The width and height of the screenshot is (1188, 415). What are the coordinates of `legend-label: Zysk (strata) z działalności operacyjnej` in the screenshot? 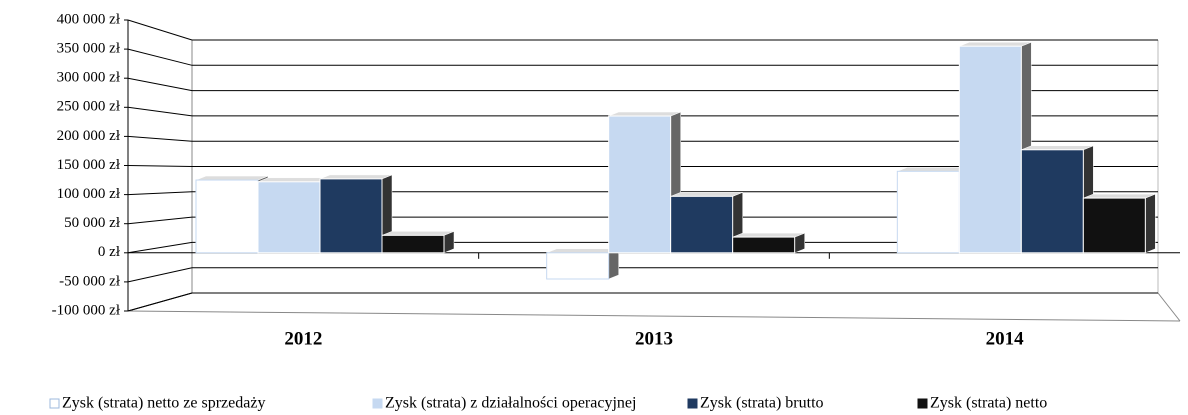 It's located at (510, 403).